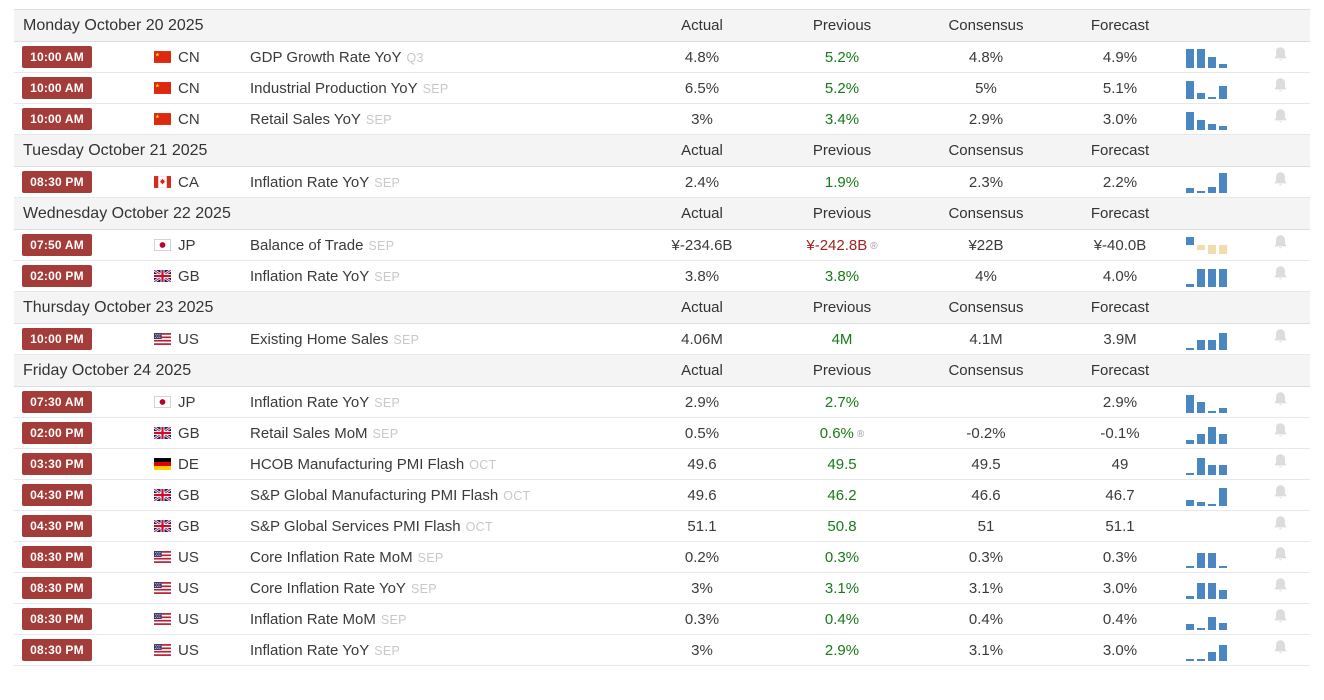  I want to click on country-code: CN, so click(189, 57).